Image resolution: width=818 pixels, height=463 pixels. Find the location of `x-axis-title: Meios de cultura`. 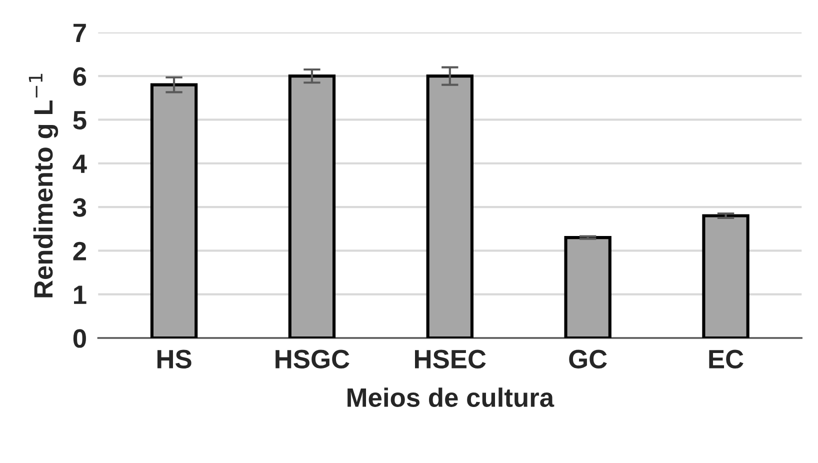

x-axis-title: Meios de cultura is located at coordinates (451, 397).